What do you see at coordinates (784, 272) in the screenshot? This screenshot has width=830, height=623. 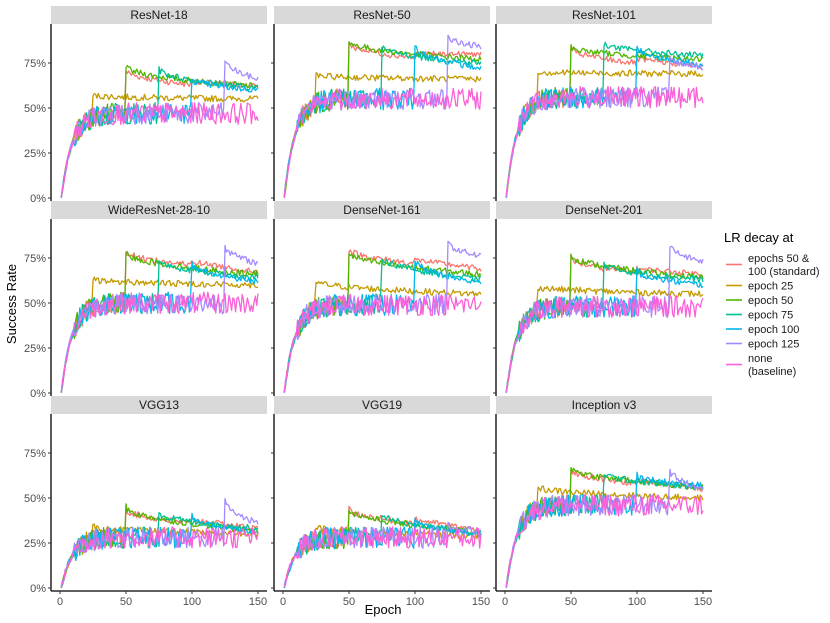 I see `legend-label: 100 (standard)` at bounding box center [784, 272].